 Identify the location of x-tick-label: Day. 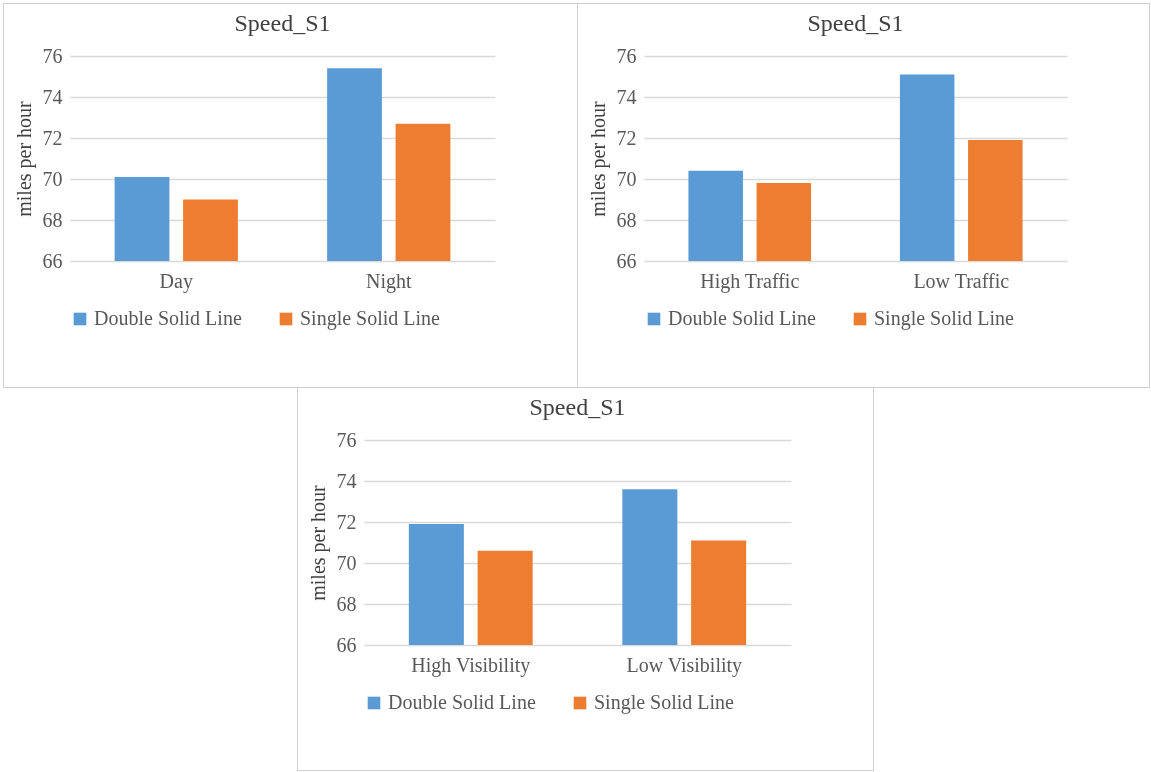
(176, 281).